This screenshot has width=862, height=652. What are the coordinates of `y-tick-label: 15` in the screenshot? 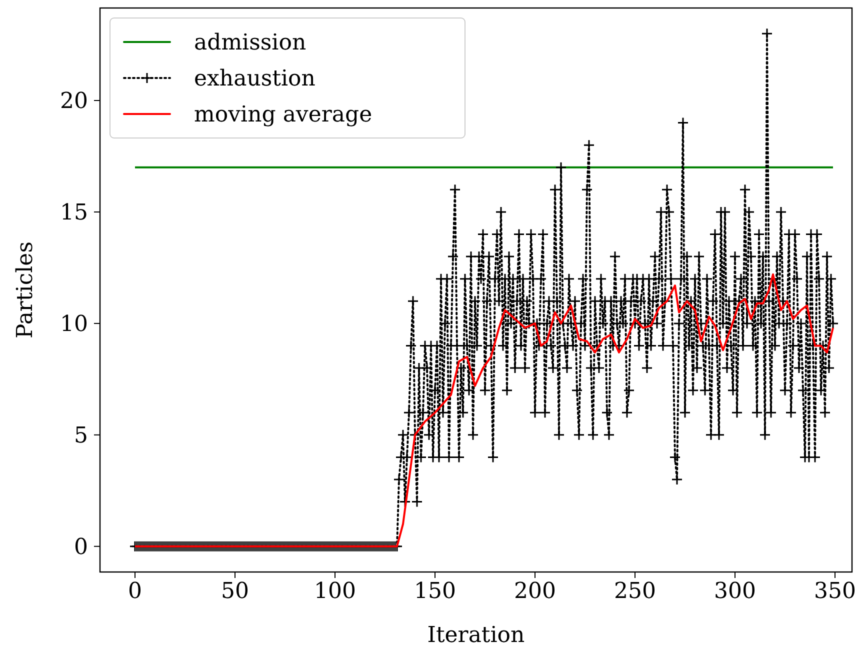 It's located at (74, 213).